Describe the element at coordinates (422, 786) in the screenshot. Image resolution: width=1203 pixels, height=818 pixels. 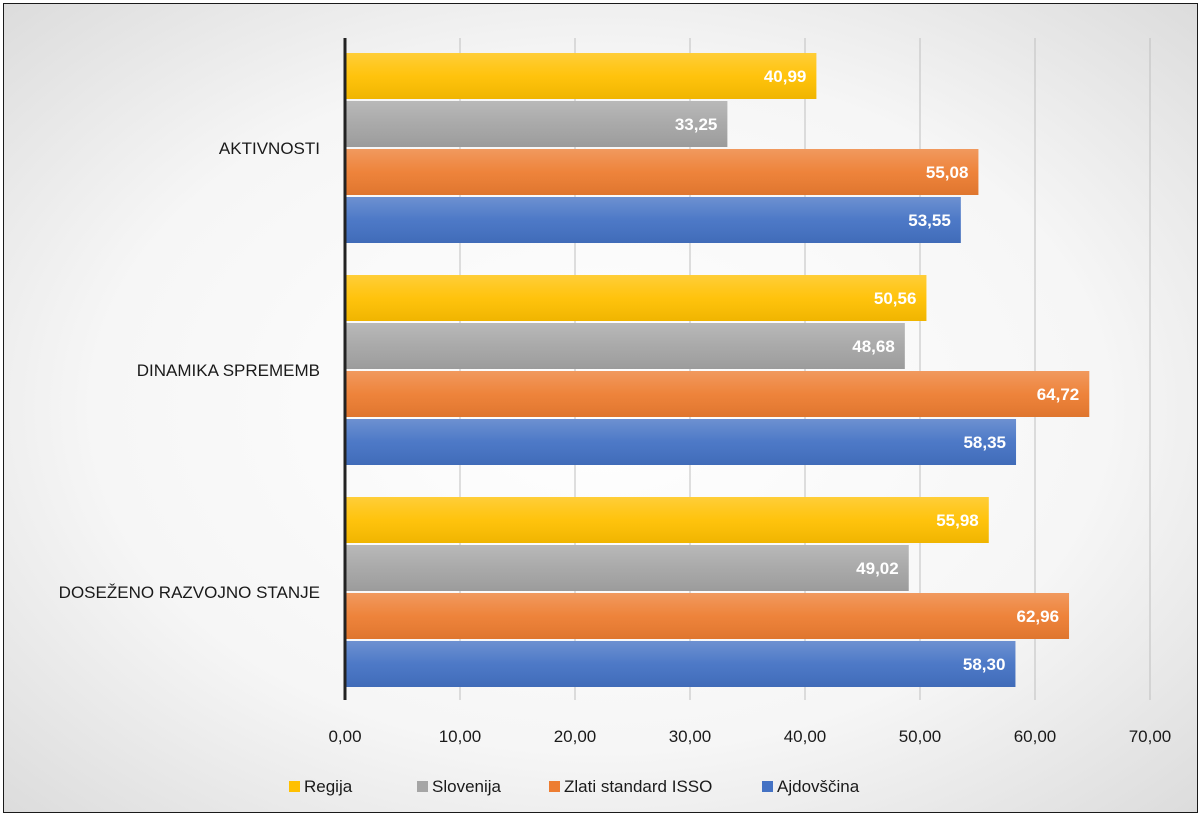
I see `legend-swatch-slovenija` at that location.